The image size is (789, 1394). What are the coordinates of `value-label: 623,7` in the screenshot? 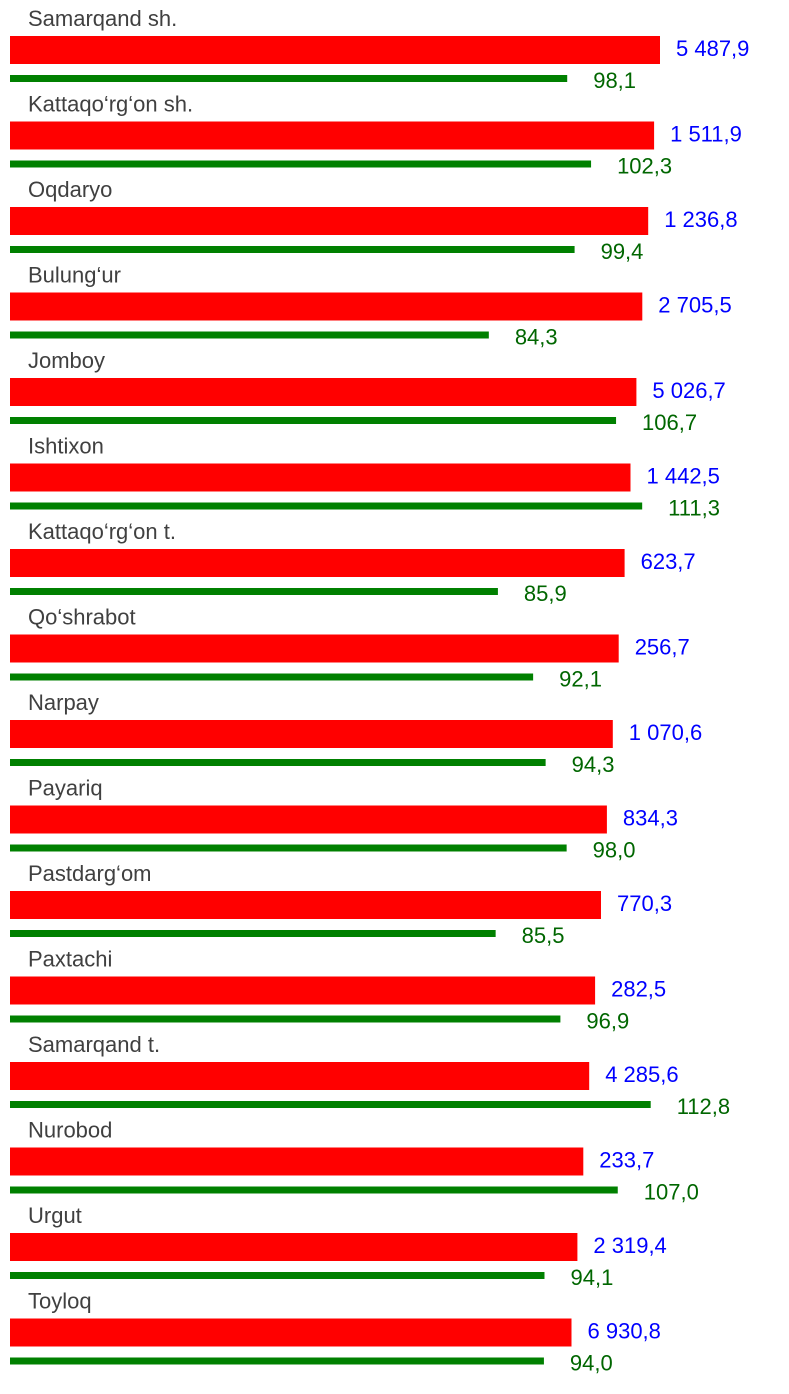 It's located at (668, 561).